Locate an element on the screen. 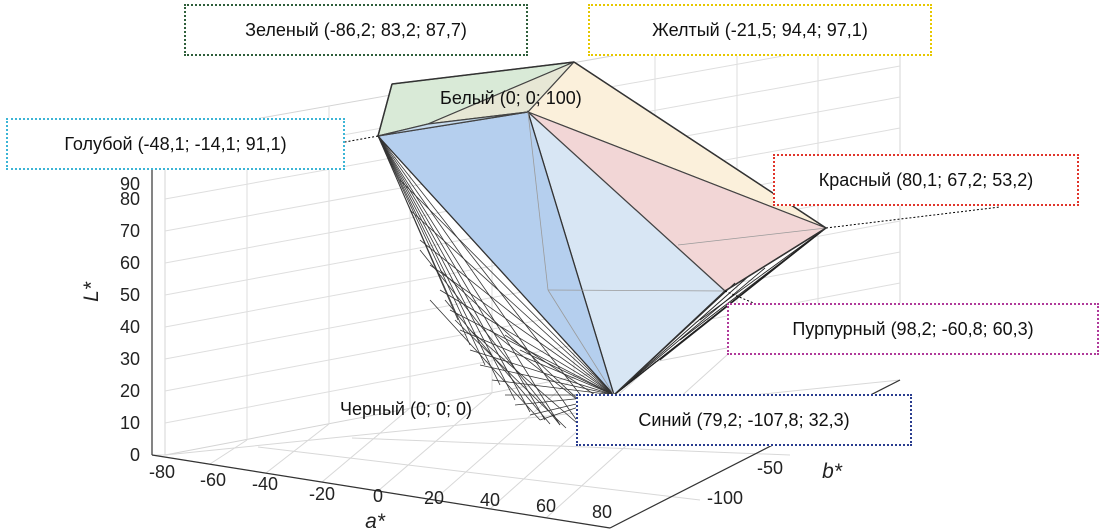 This screenshot has width=1102, height=532. a-ticks: -80 -60 -40 -20 0 20 40 60 80 is located at coordinates (380, 492).